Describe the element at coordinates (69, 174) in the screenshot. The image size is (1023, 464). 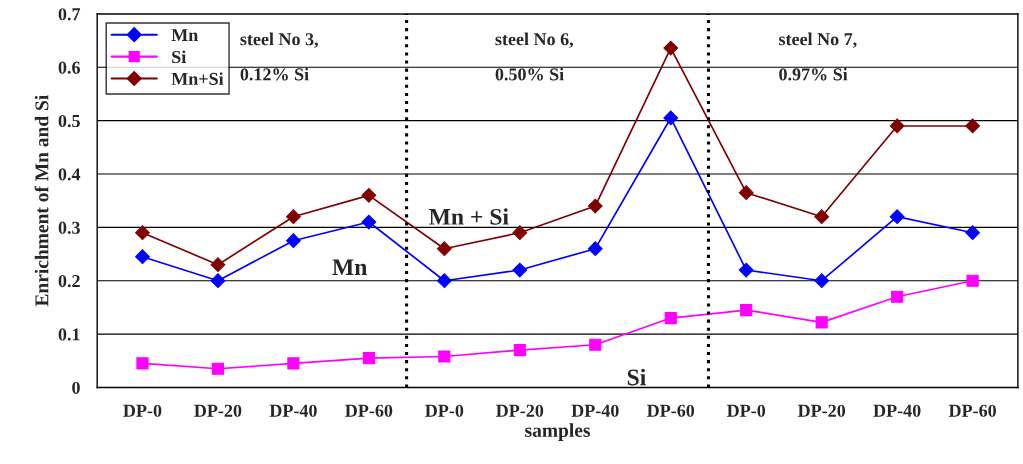
I see `y-tick-label: 0.4` at that location.